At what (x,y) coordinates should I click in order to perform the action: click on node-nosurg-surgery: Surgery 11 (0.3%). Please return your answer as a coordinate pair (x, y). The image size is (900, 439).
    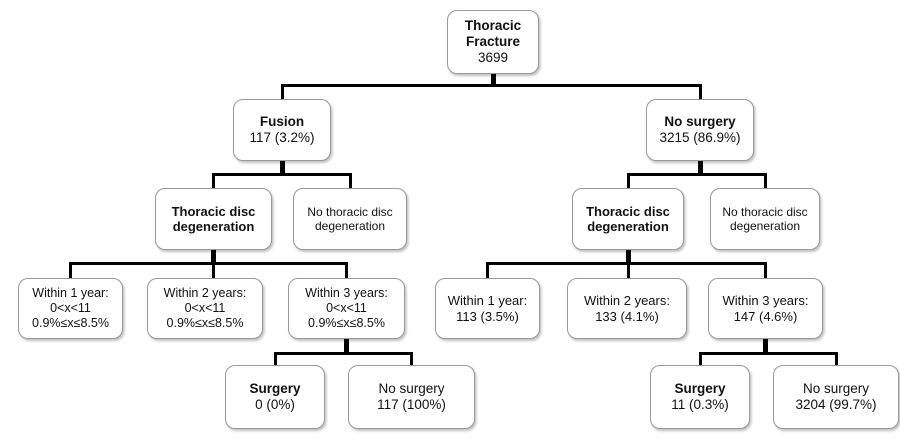
    Looking at the image, I should click on (700, 397).